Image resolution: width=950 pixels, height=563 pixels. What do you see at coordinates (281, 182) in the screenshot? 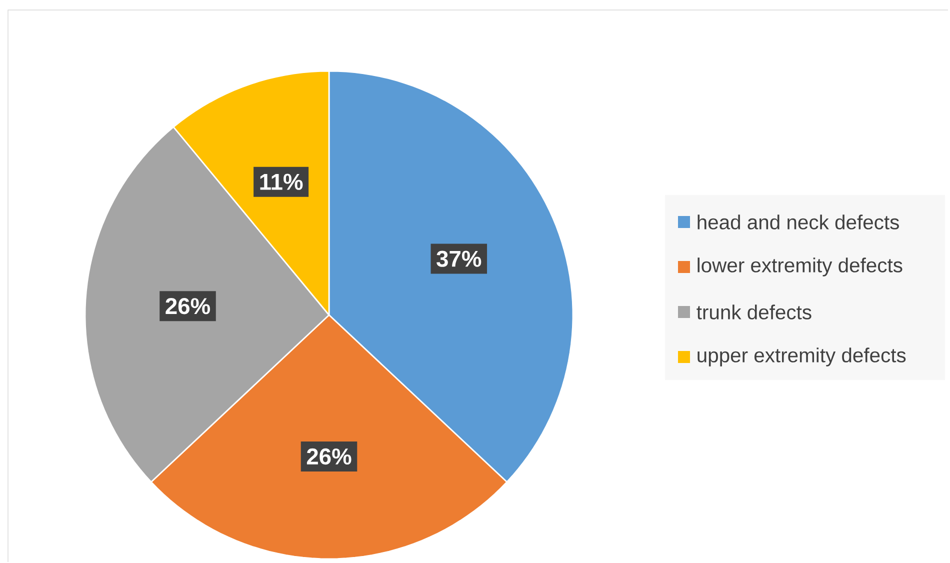
I see `data-label: 11%` at bounding box center [281, 182].